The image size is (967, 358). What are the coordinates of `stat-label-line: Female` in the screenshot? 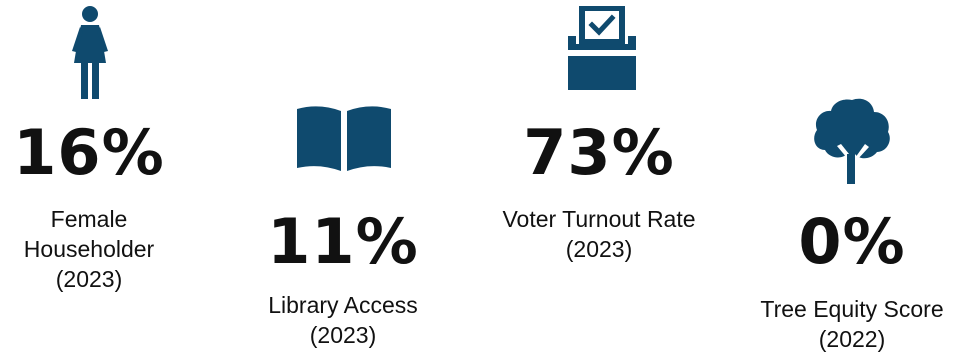 It's located at (89, 219).